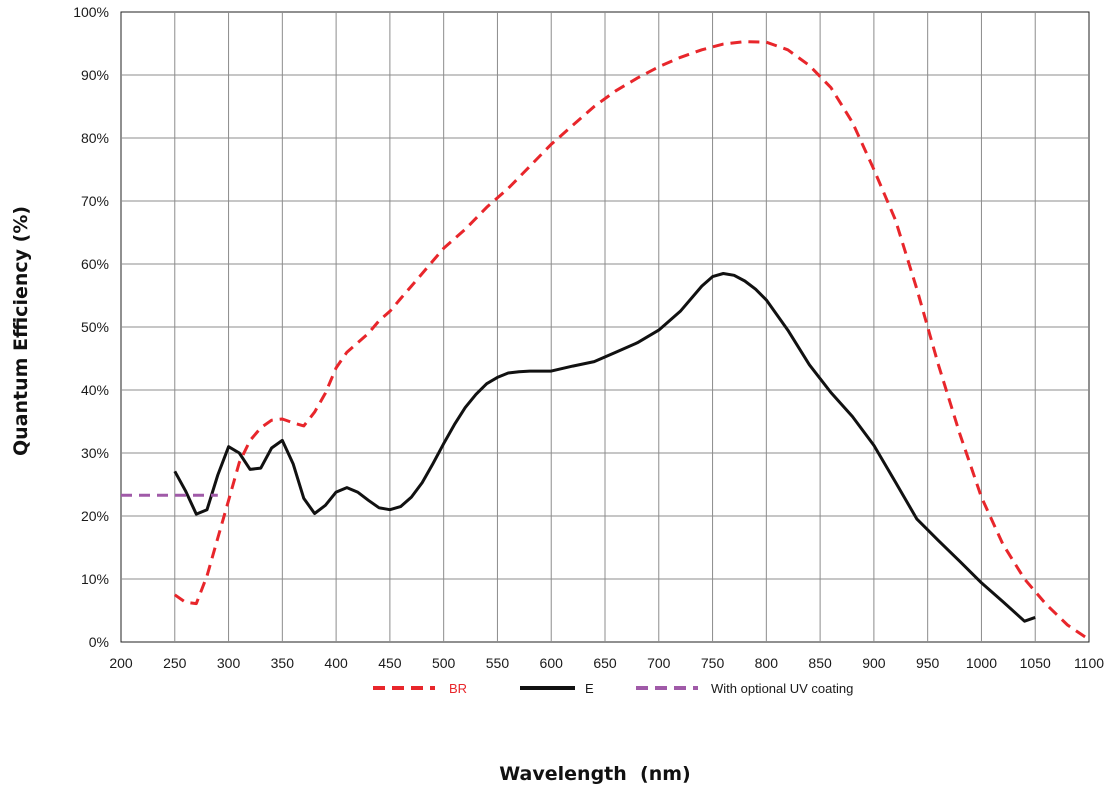 Image resolution: width=1113 pixels, height=793 pixels. What do you see at coordinates (99, 642) in the screenshot?
I see `y-tick-label: 0%` at bounding box center [99, 642].